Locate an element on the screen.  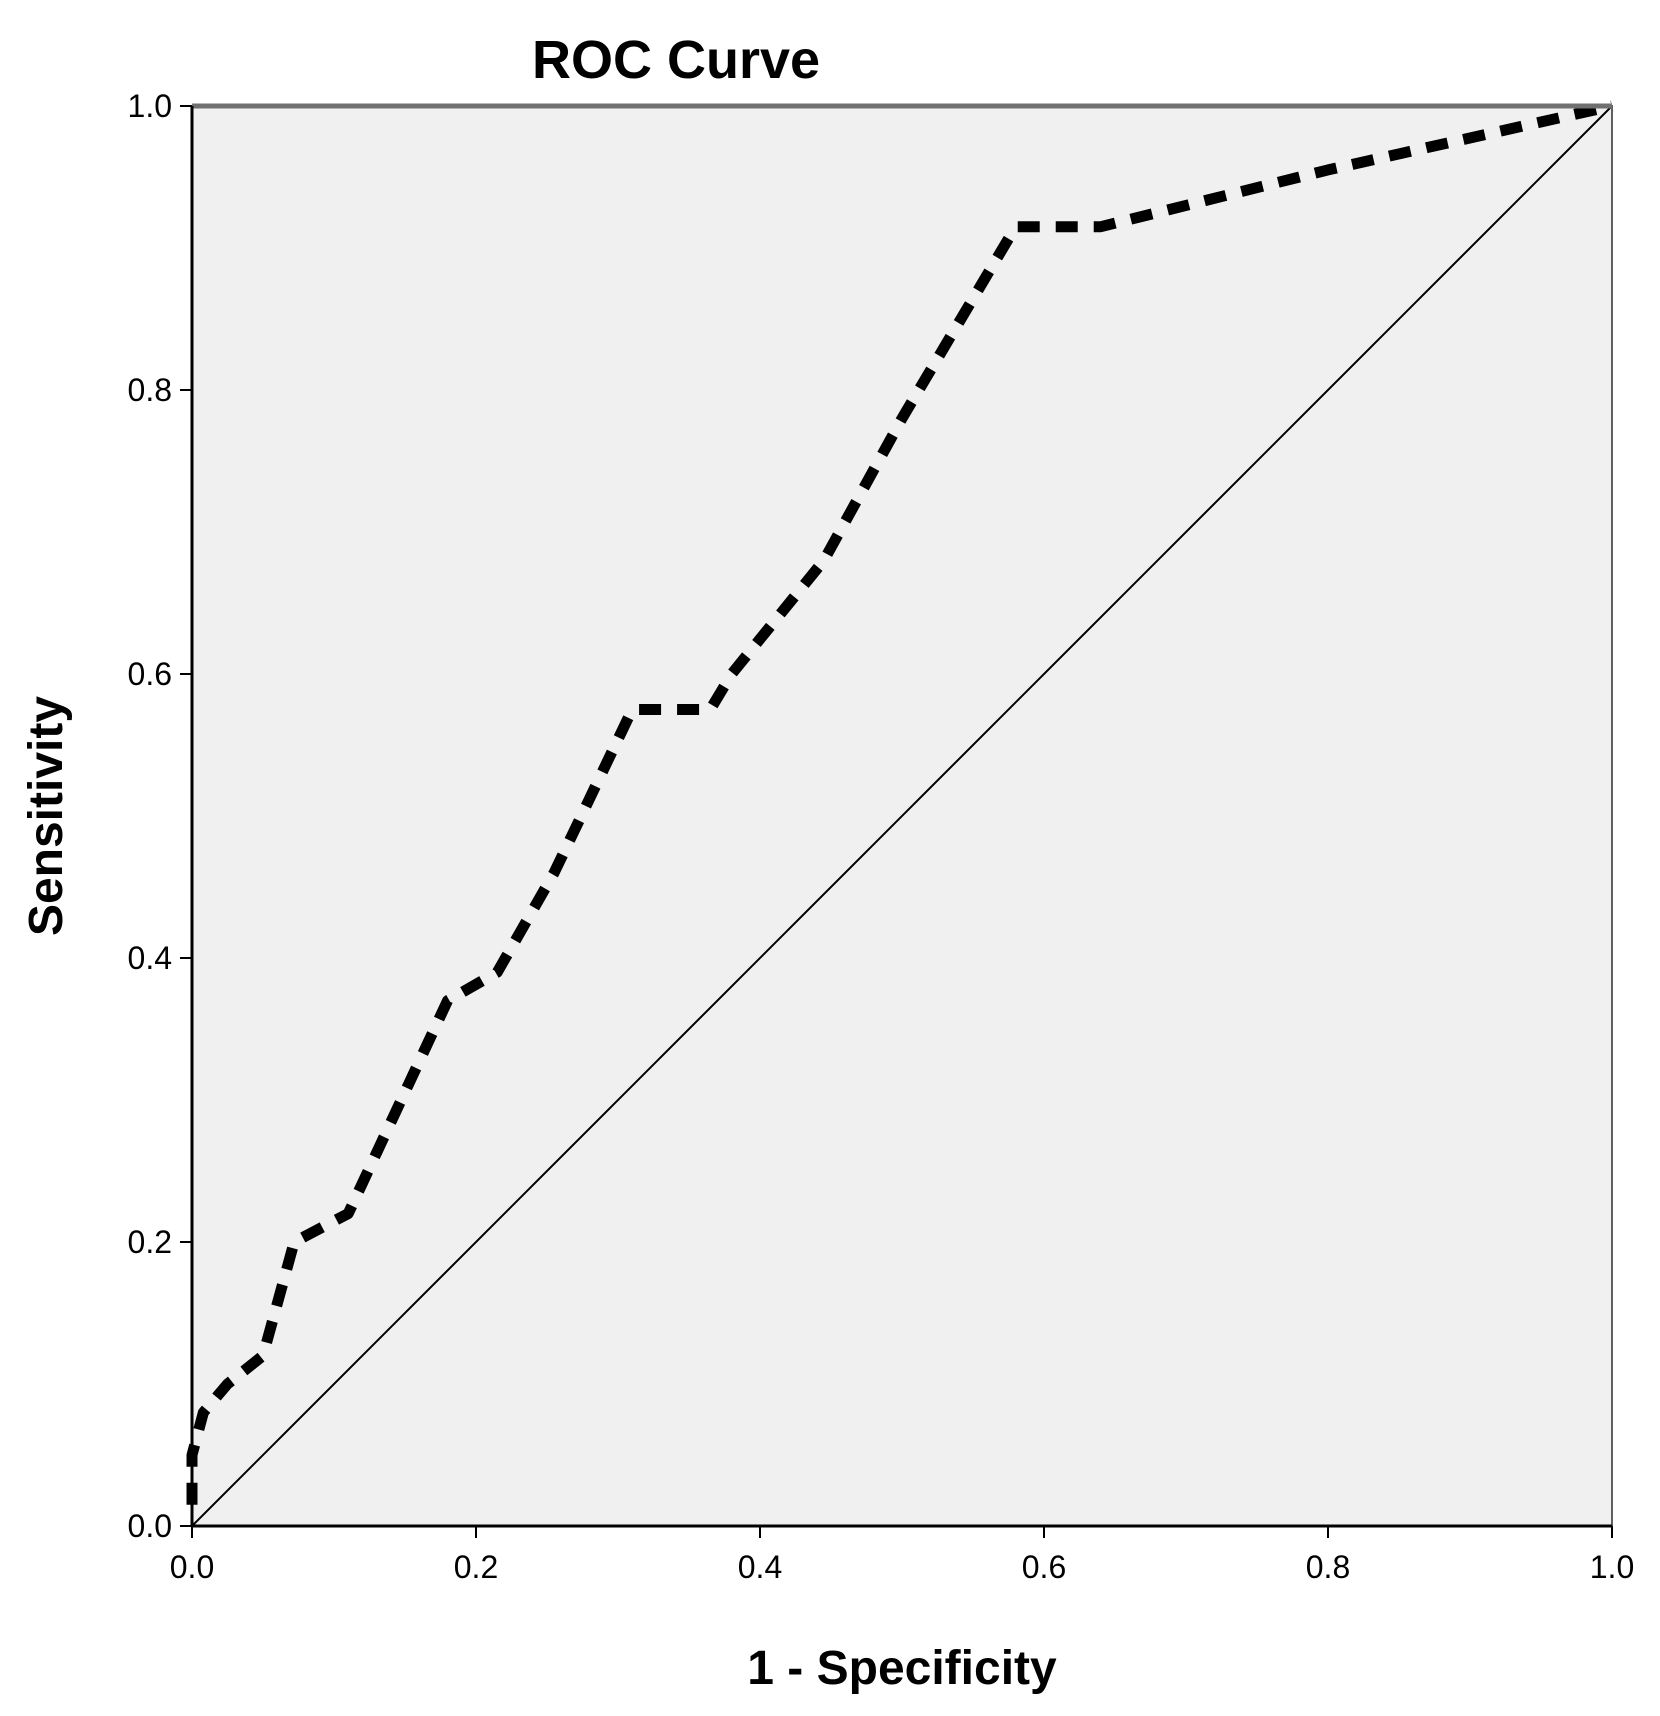
x-axis-ticks: 0.0 0.2 0.4 0.6 0.8 1.0 is located at coordinates (902, 1555).